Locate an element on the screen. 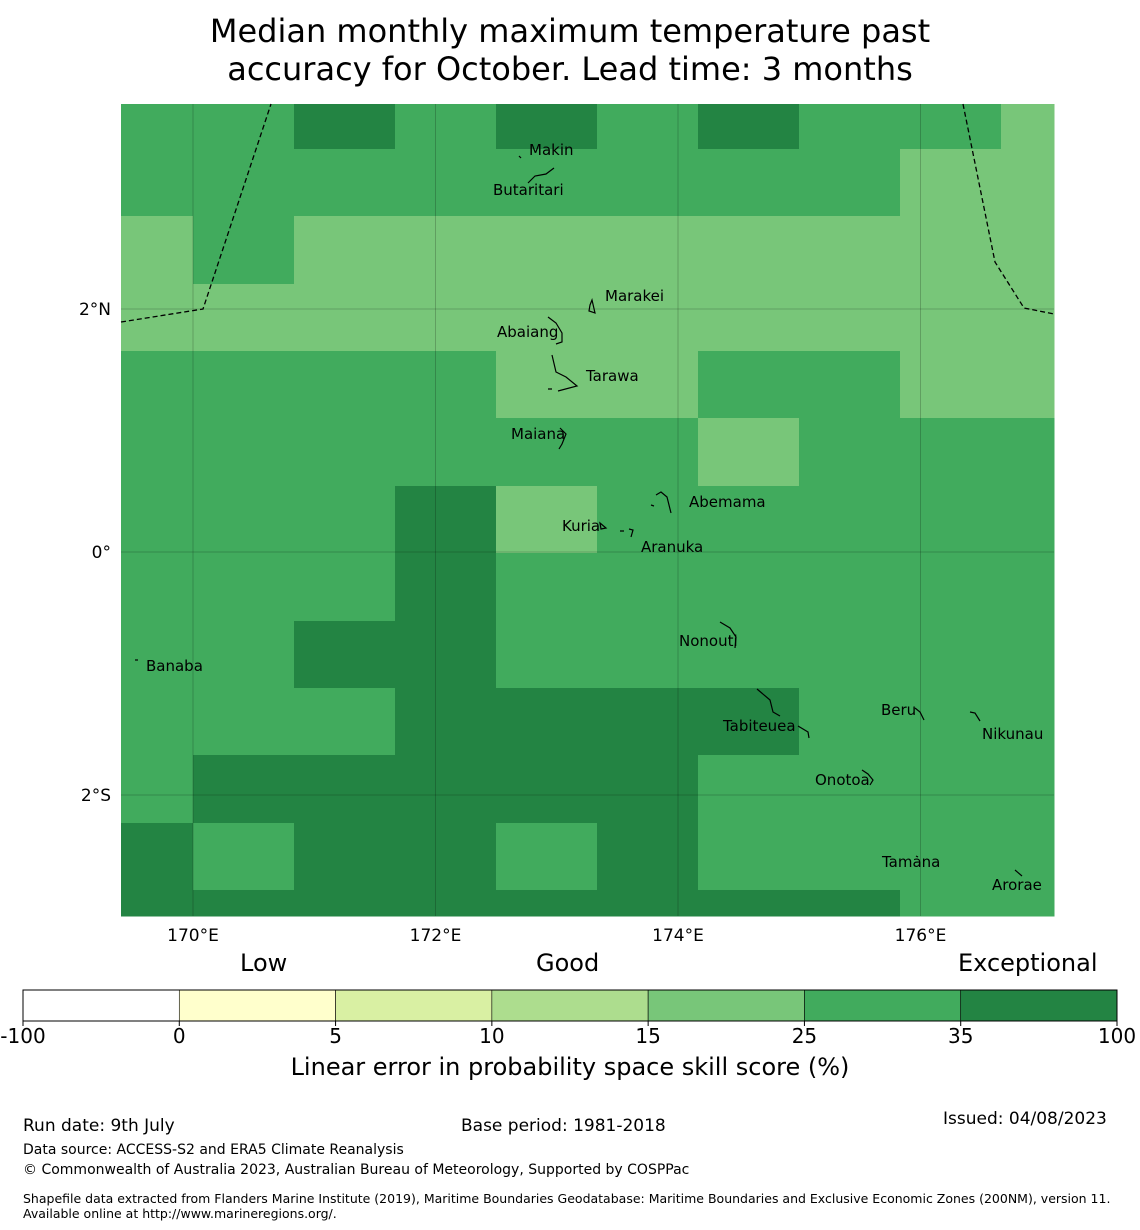  island-label-nikunau: Nikunau is located at coordinates (1012, 734).